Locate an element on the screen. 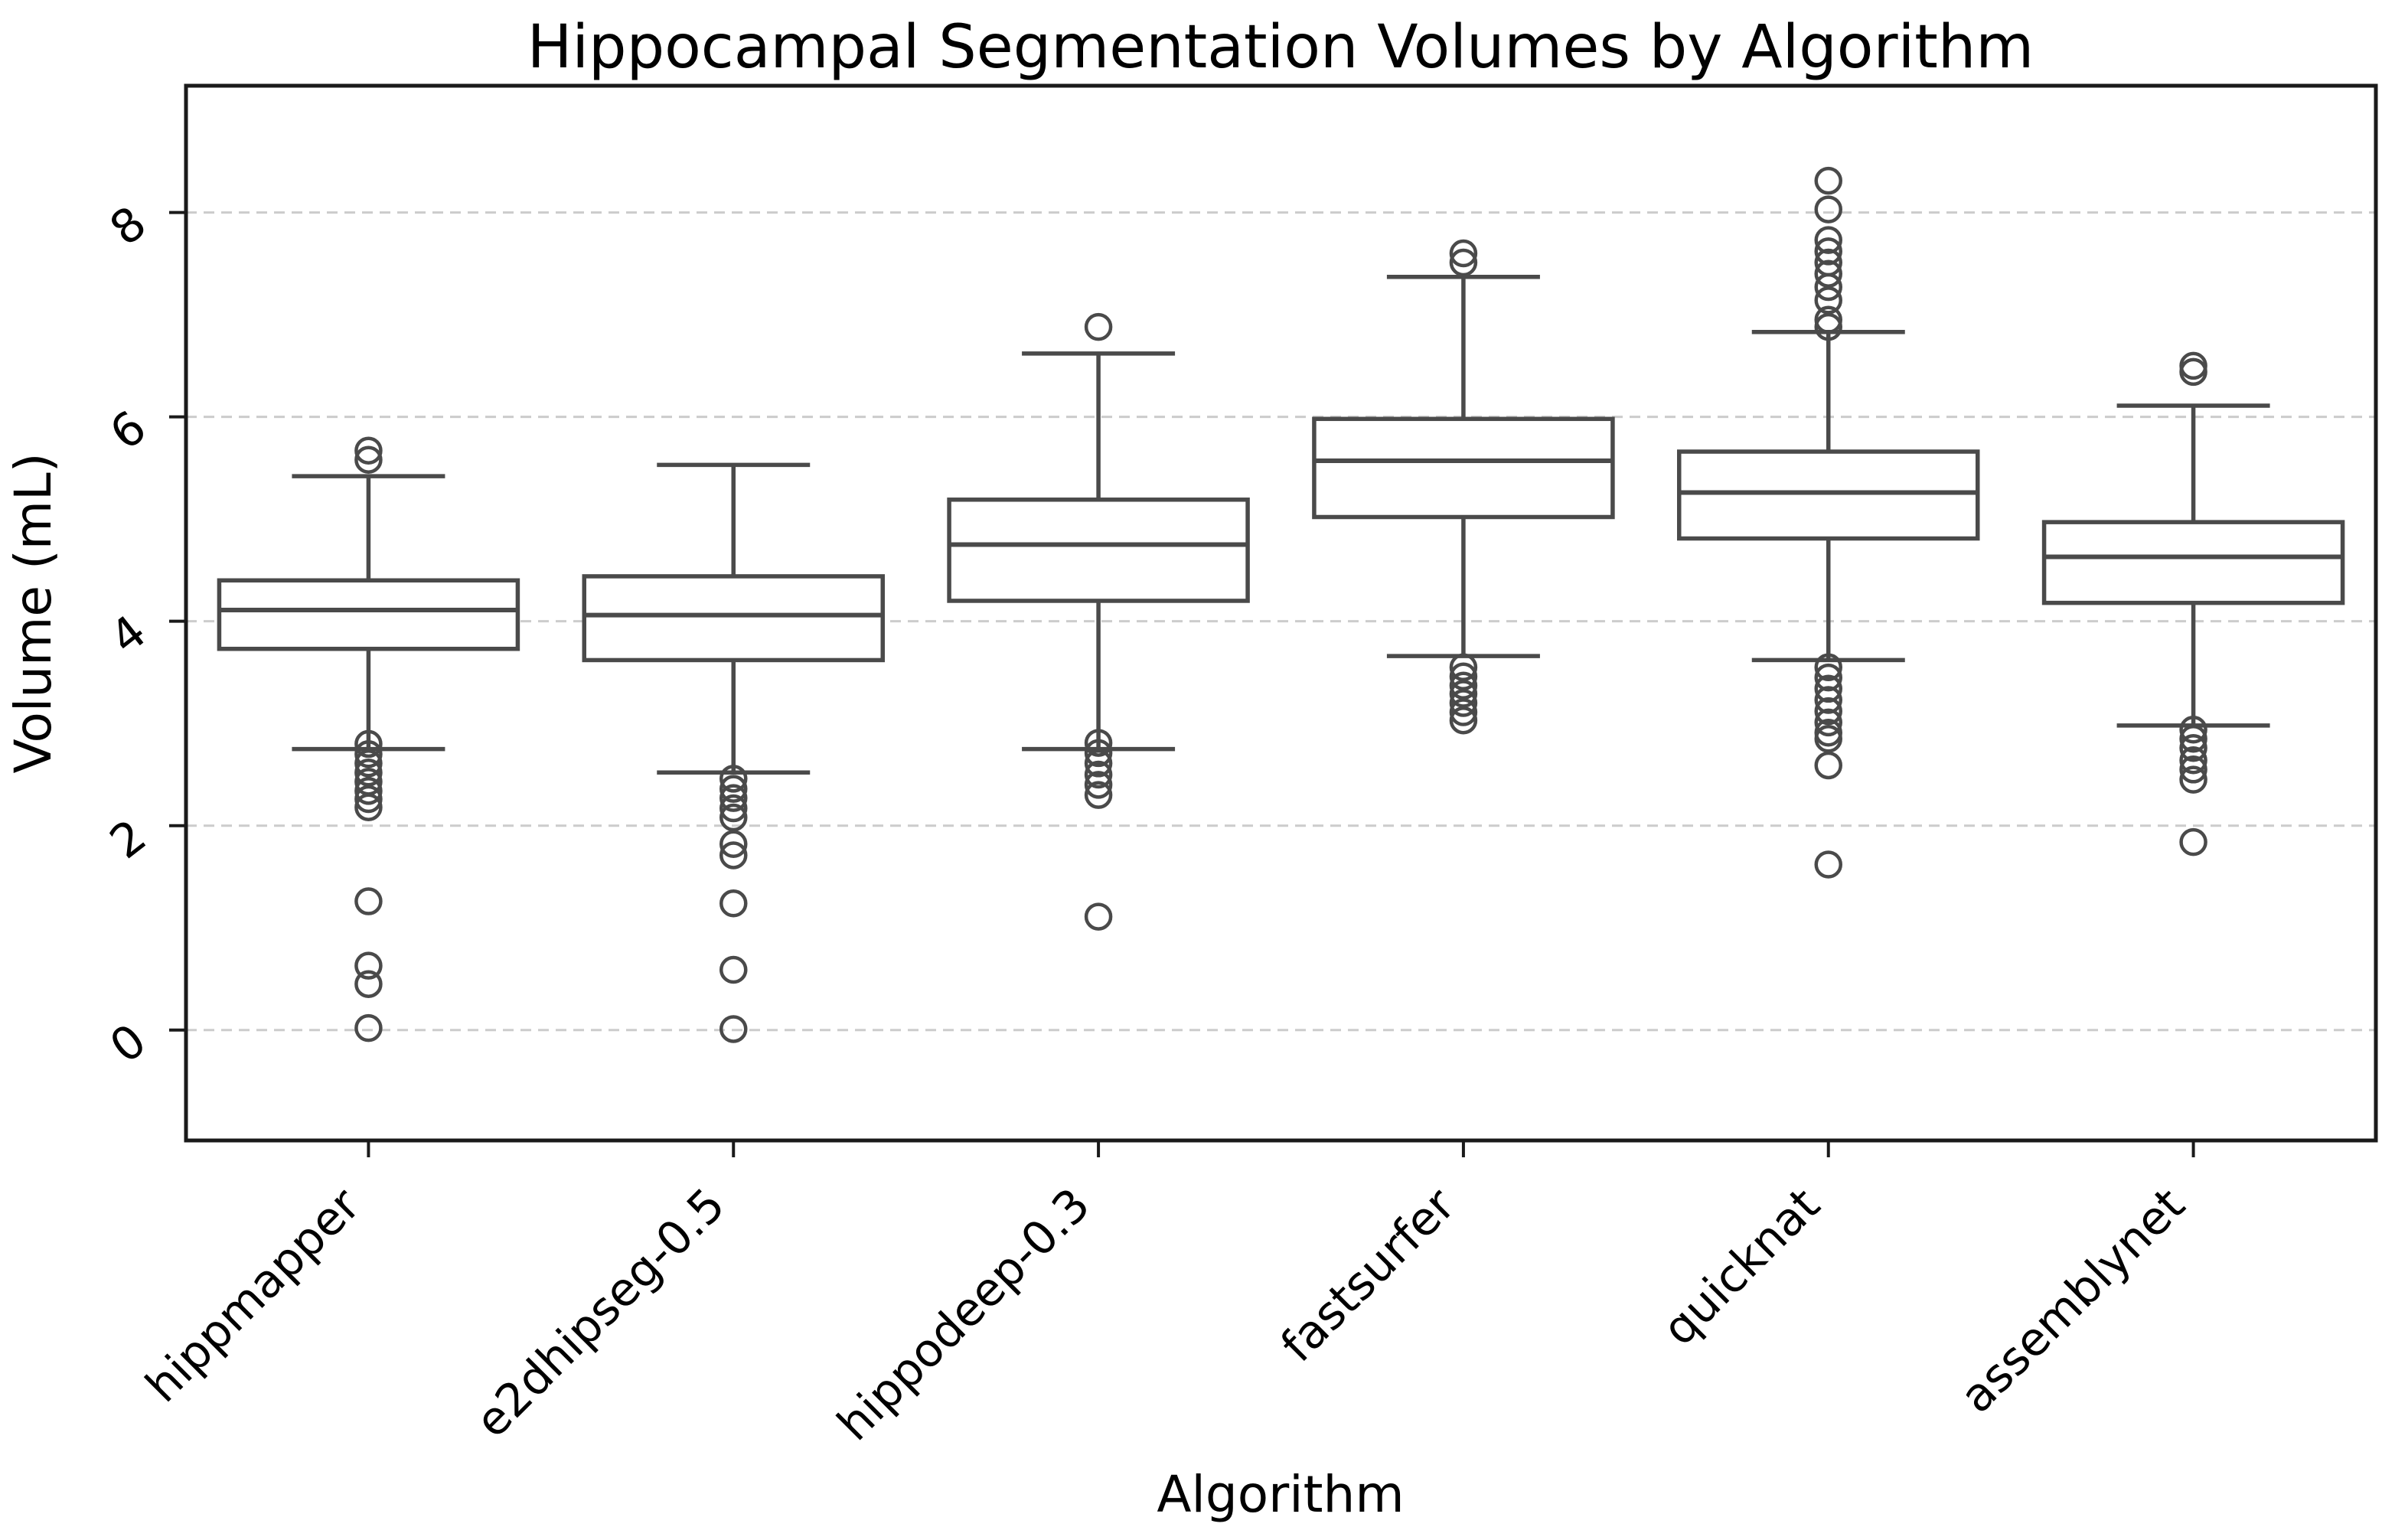 The width and height of the screenshot is (2395, 1540). y-tick-label-8: 8 is located at coordinates (128, 226).